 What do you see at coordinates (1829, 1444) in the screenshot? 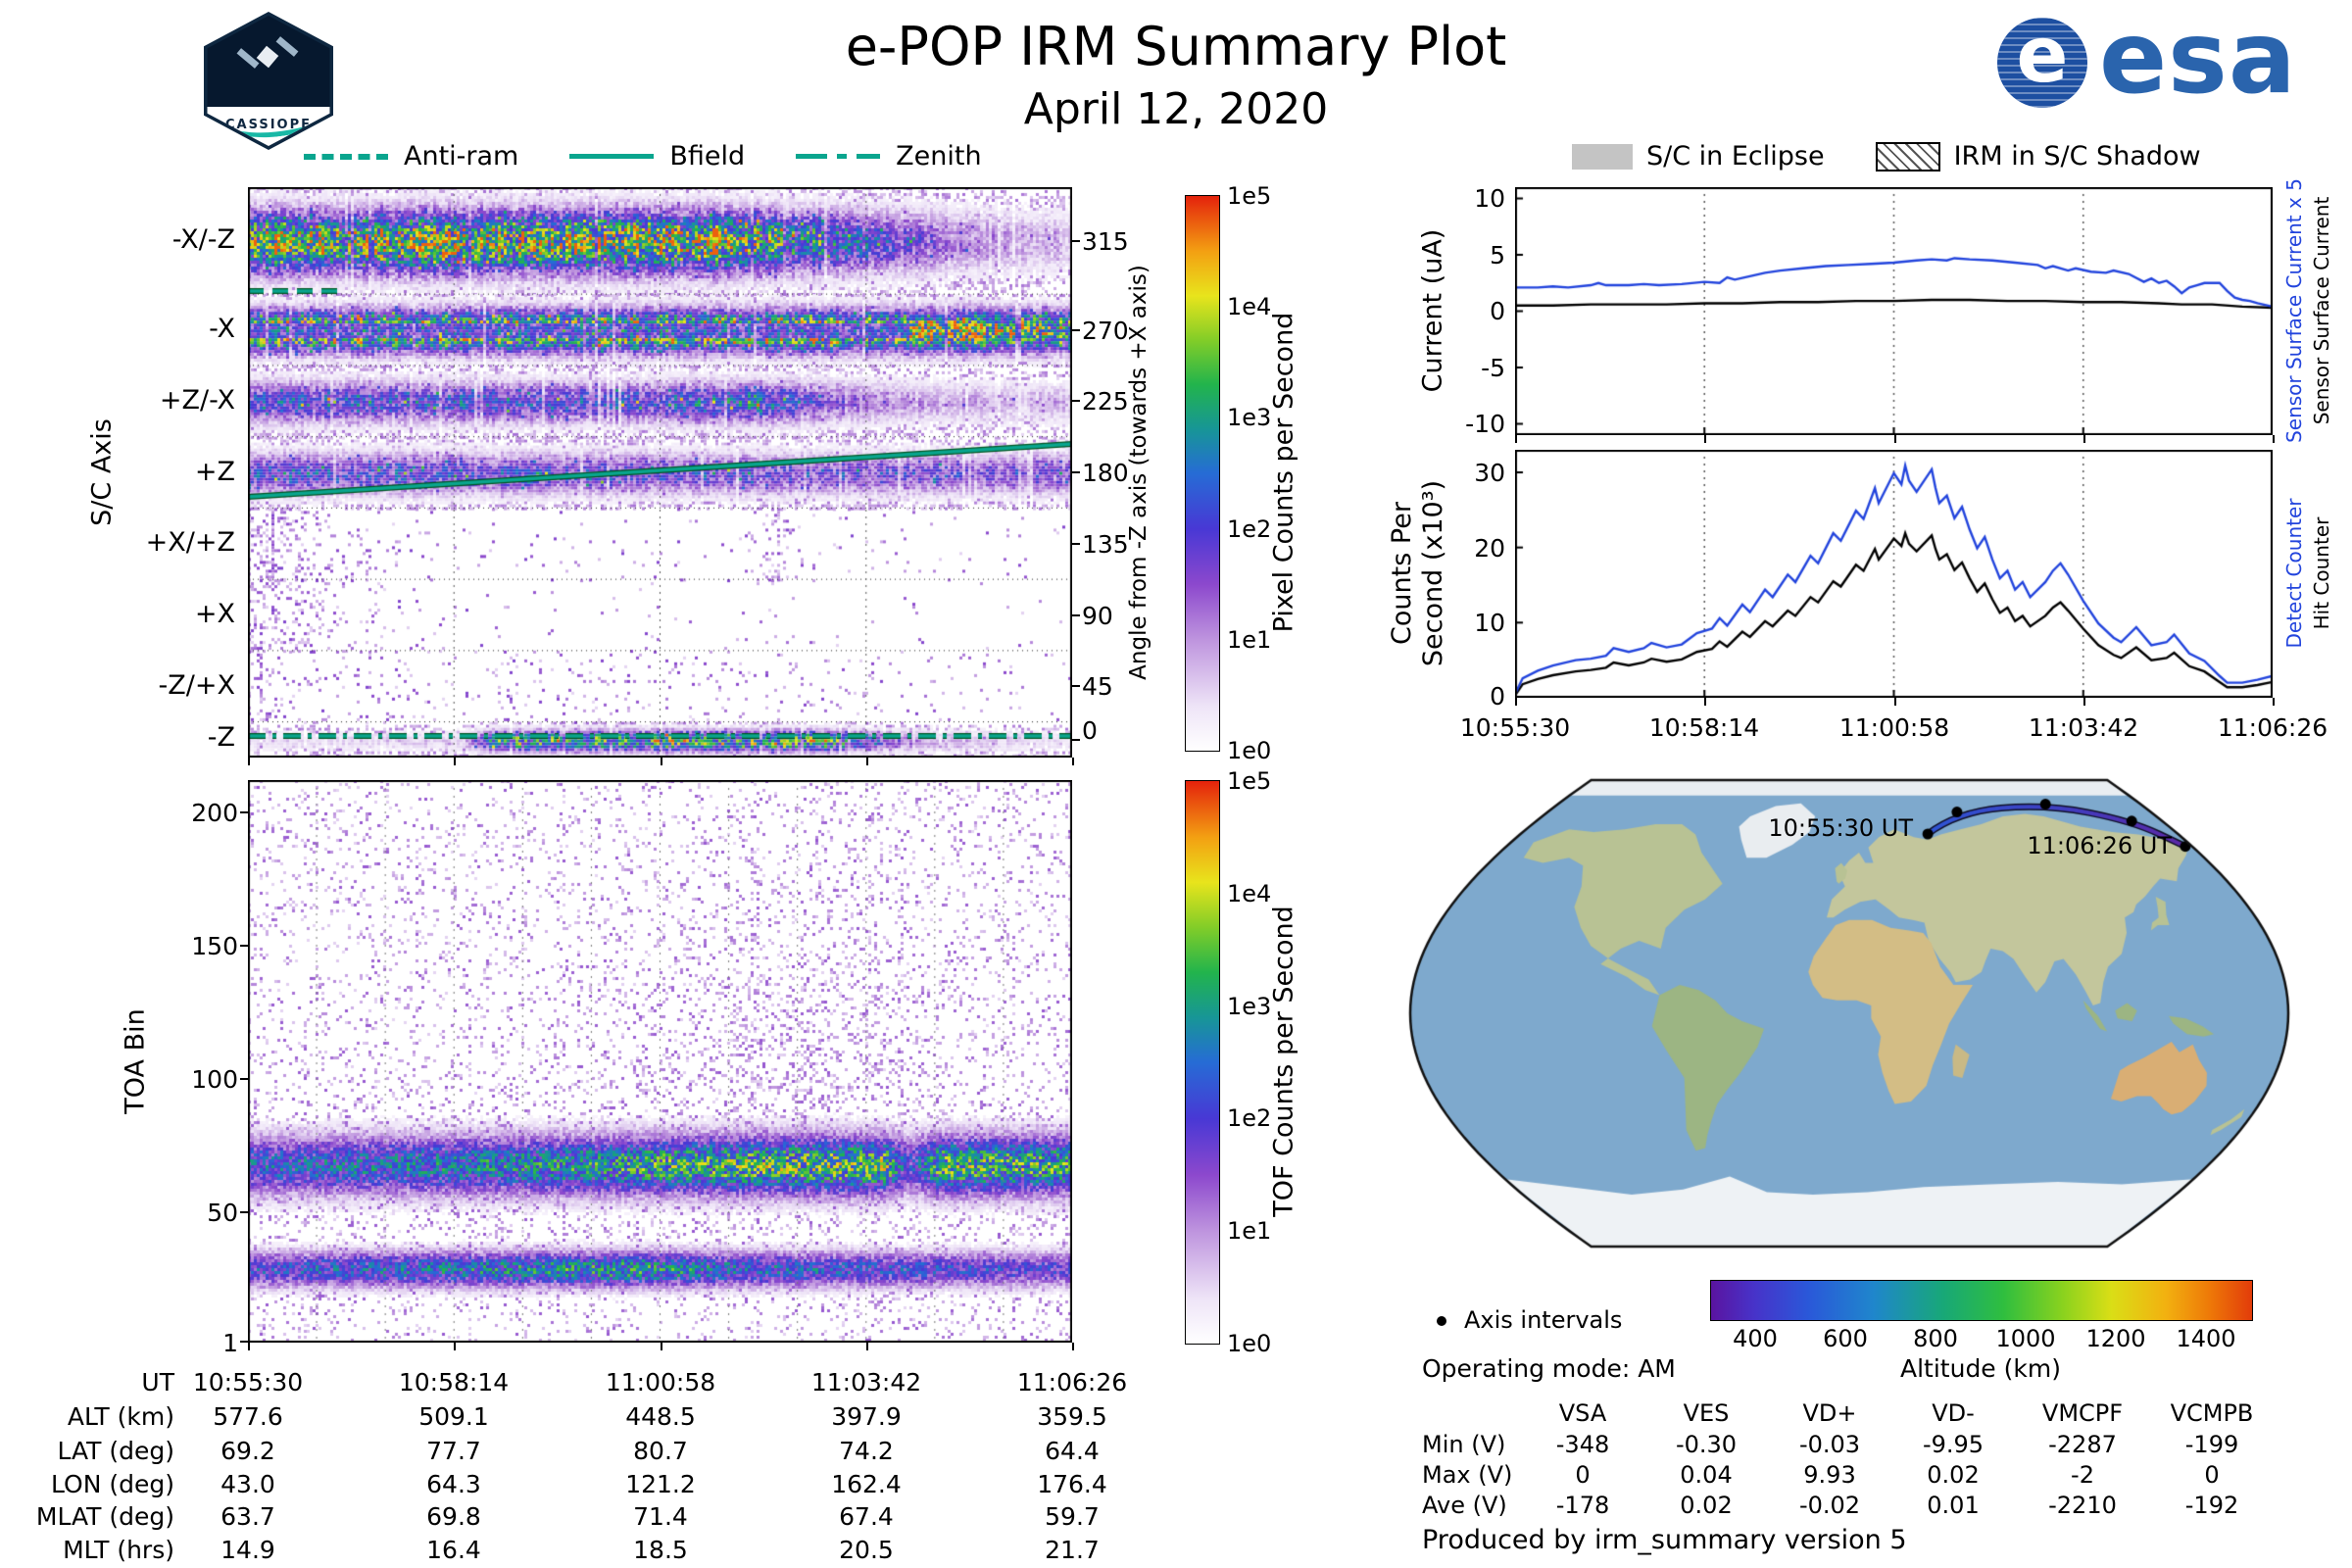
I see `voltage-cell: -0.03` at bounding box center [1829, 1444].